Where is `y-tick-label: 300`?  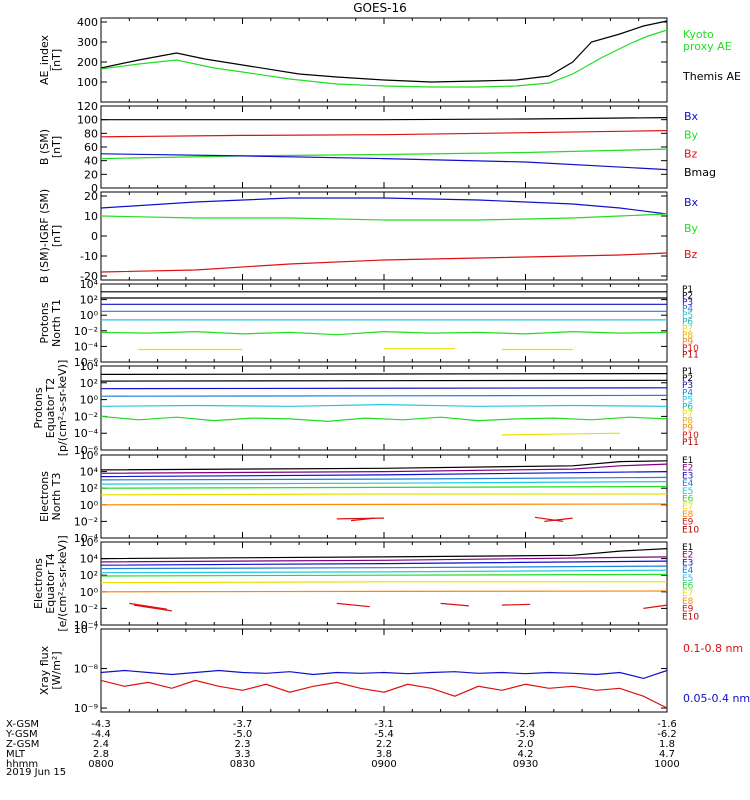
y-tick-label: 300 is located at coordinates (87, 42).